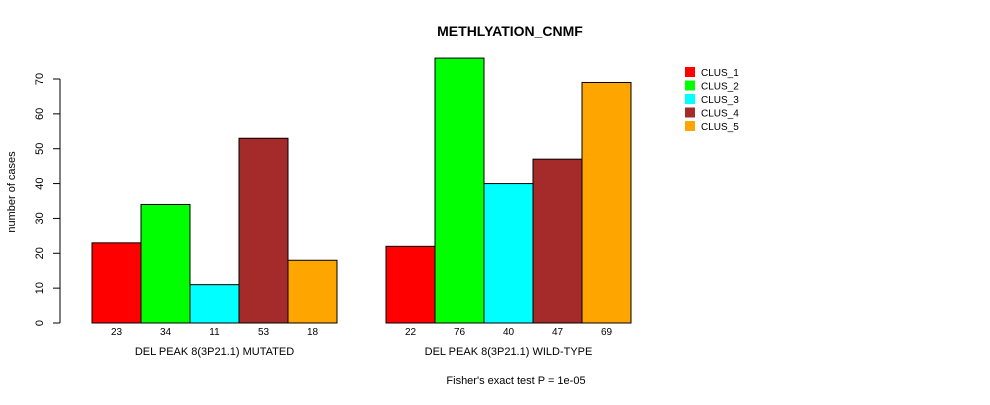 The height and width of the screenshot is (405, 990). Describe the element at coordinates (12, 192) in the screenshot. I see `y-axis-label: number of cases` at that location.